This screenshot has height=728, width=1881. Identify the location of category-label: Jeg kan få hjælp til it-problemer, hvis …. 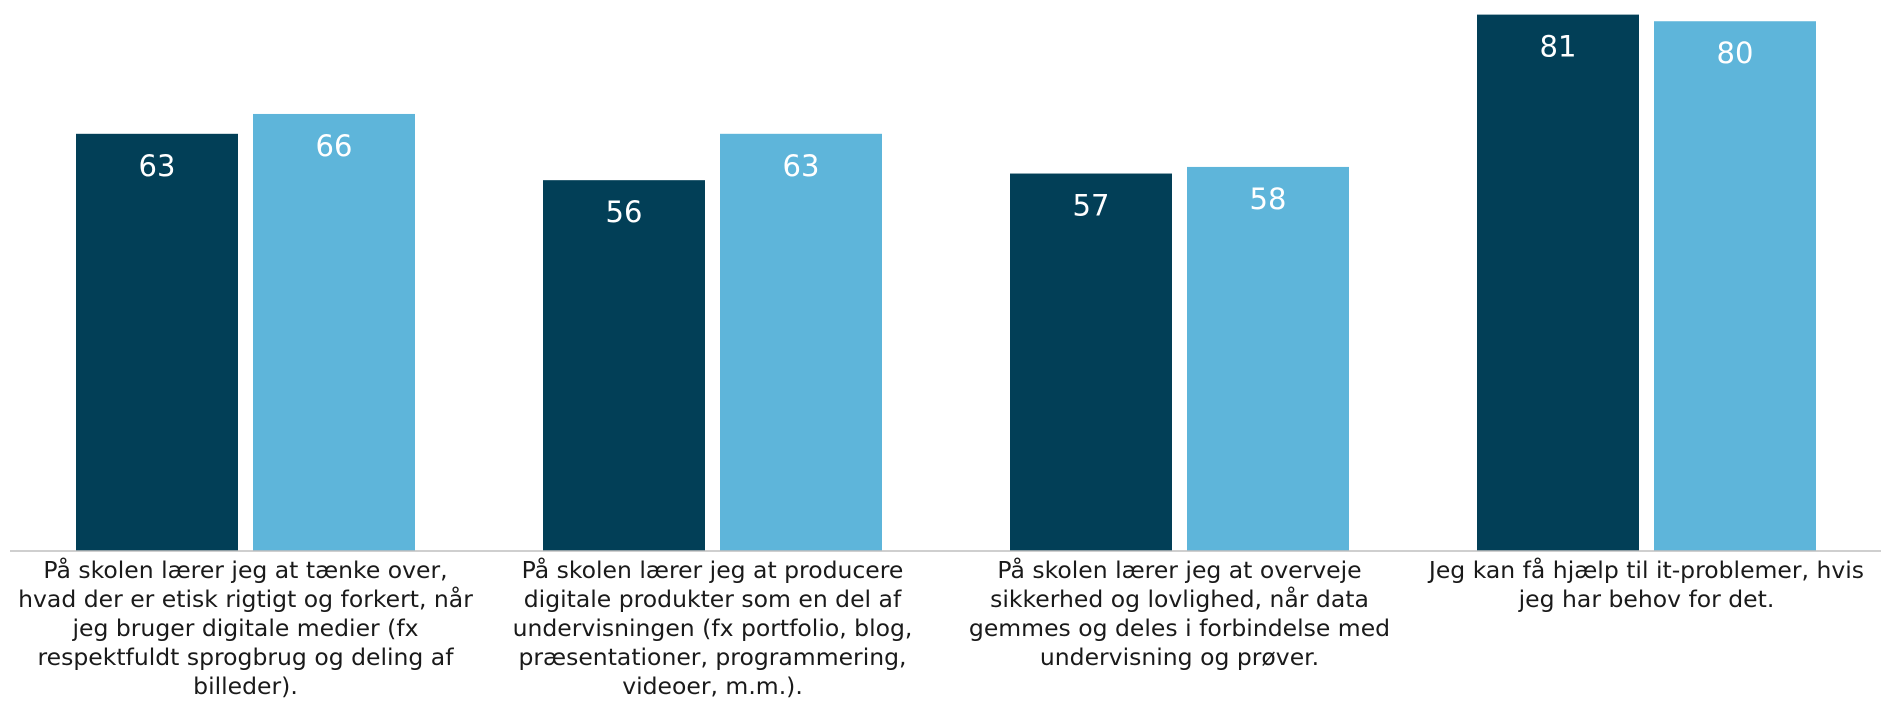
(1646, 584).